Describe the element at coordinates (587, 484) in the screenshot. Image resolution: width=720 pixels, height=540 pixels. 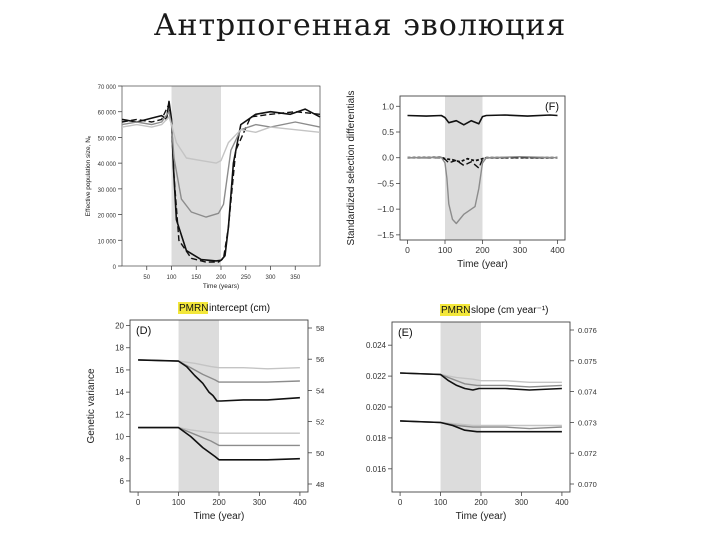
I see `y-right-tick-label: 0.070` at that location.